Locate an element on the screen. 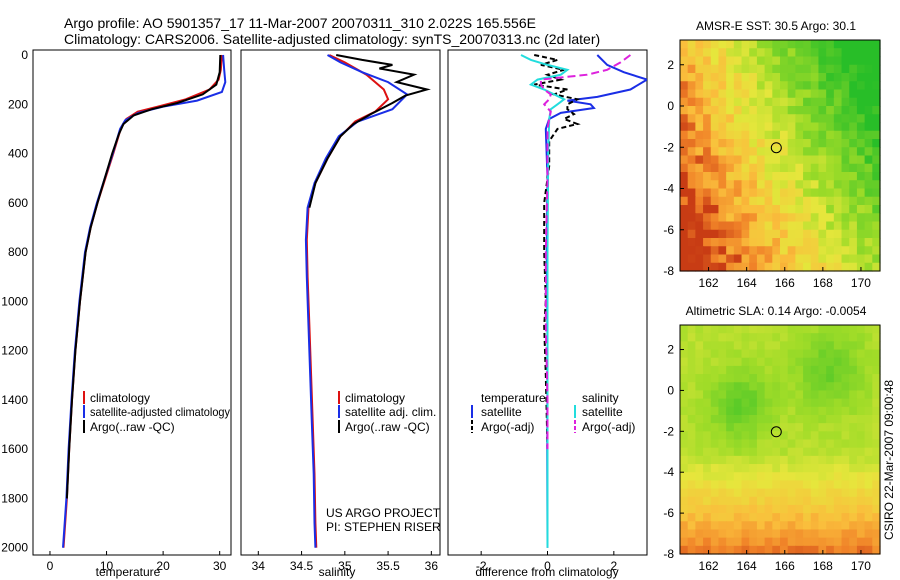 This screenshot has height=580, width=900. series-line-salinity-satellite is located at coordinates (545, 301).